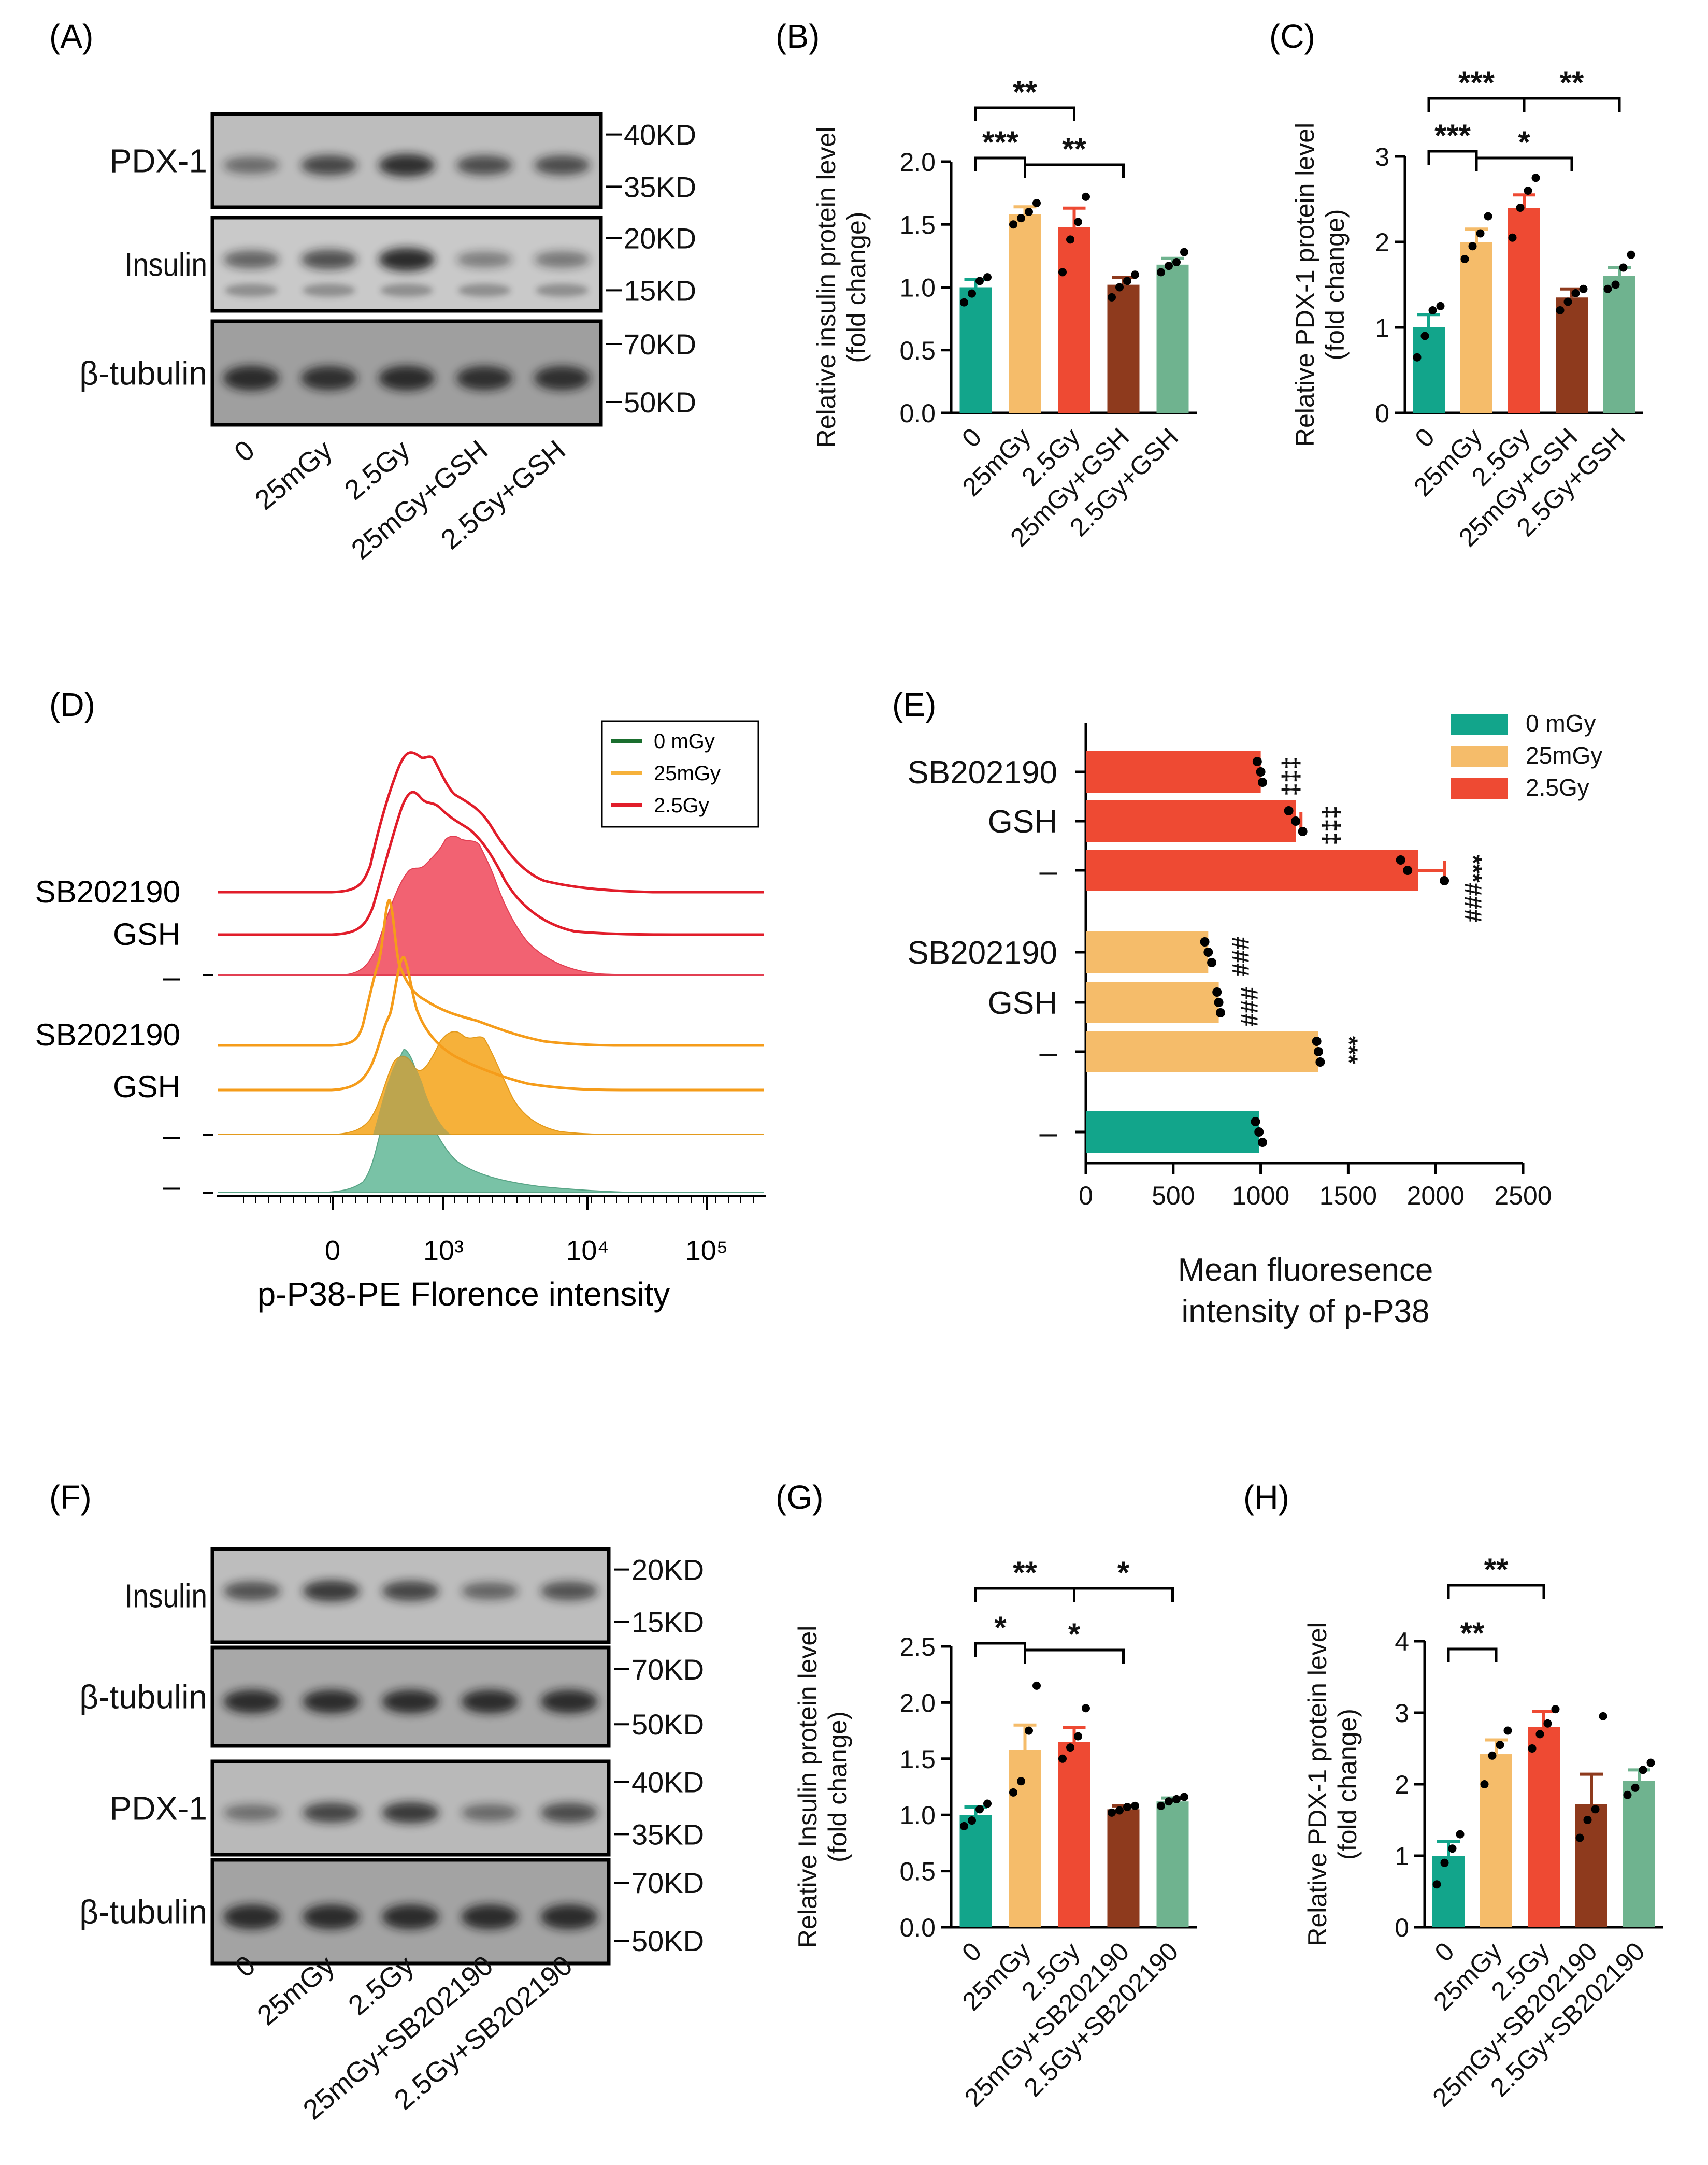 This screenshot has height=2165, width=1708. What do you see at coordinates (1557, 787) in the screenshot?
I see `legend-label: 2.5Gy` at bounding box center [1557, 787].